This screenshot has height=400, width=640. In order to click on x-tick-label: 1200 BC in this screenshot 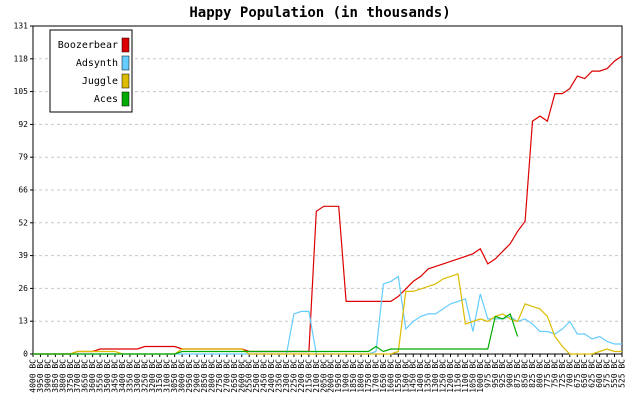, I will do `click(450, 376)`.